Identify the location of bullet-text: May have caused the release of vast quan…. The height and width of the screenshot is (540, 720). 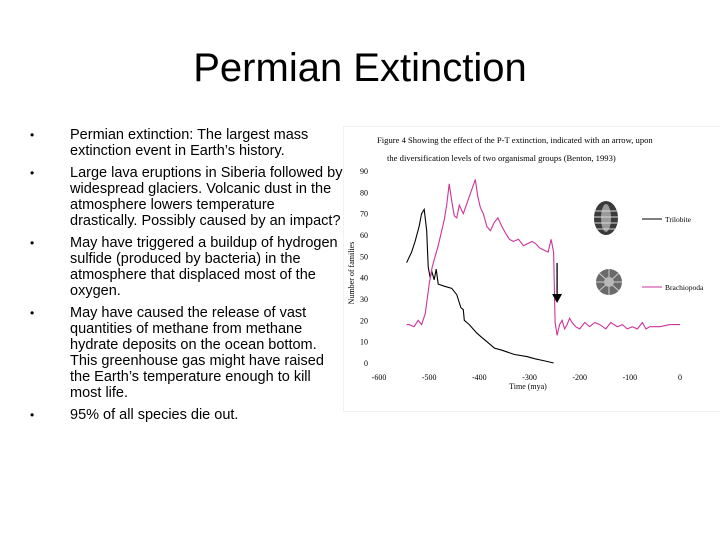
(197, 353).